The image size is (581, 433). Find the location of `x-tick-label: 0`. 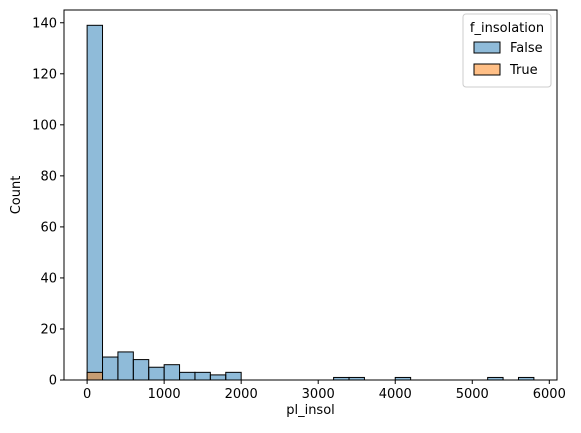

x-tick-label: 0 is located at coordinates (87, 394).